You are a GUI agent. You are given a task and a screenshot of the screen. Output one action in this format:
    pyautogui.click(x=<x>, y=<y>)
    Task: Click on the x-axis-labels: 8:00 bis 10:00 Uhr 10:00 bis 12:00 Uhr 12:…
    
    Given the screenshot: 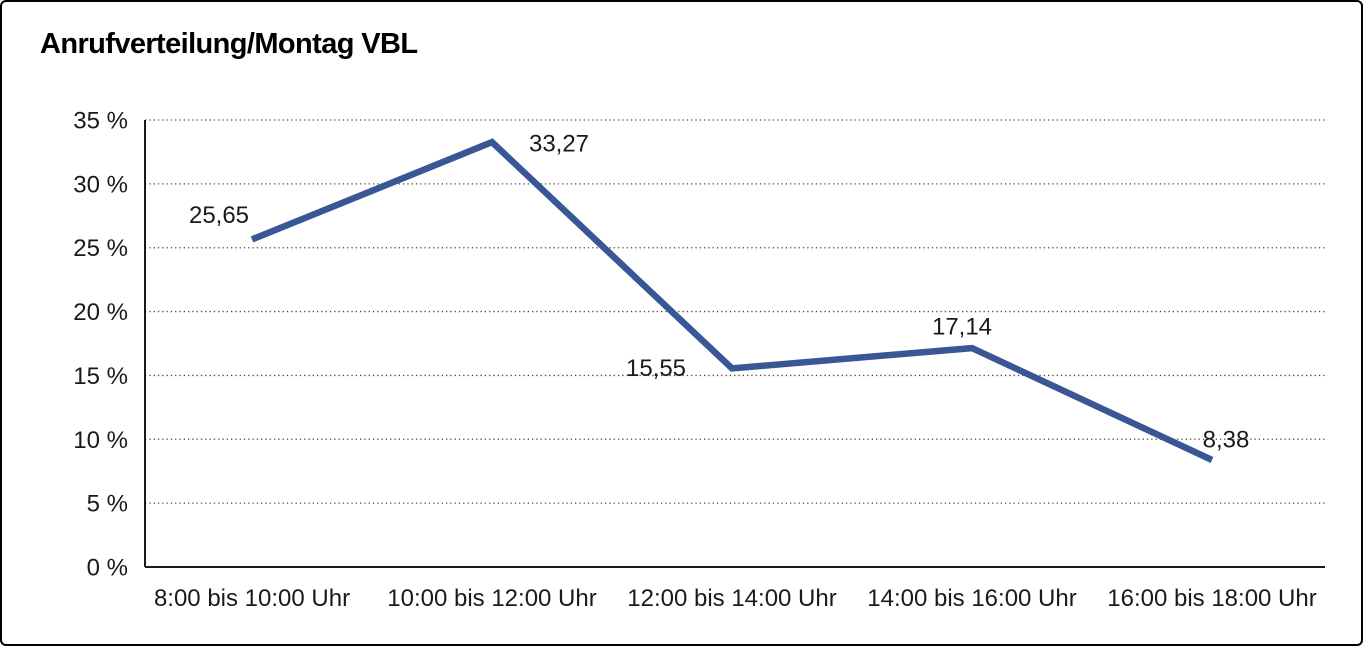 What is the action you would take?
    pyautogui.click(x=735, y=598)
    